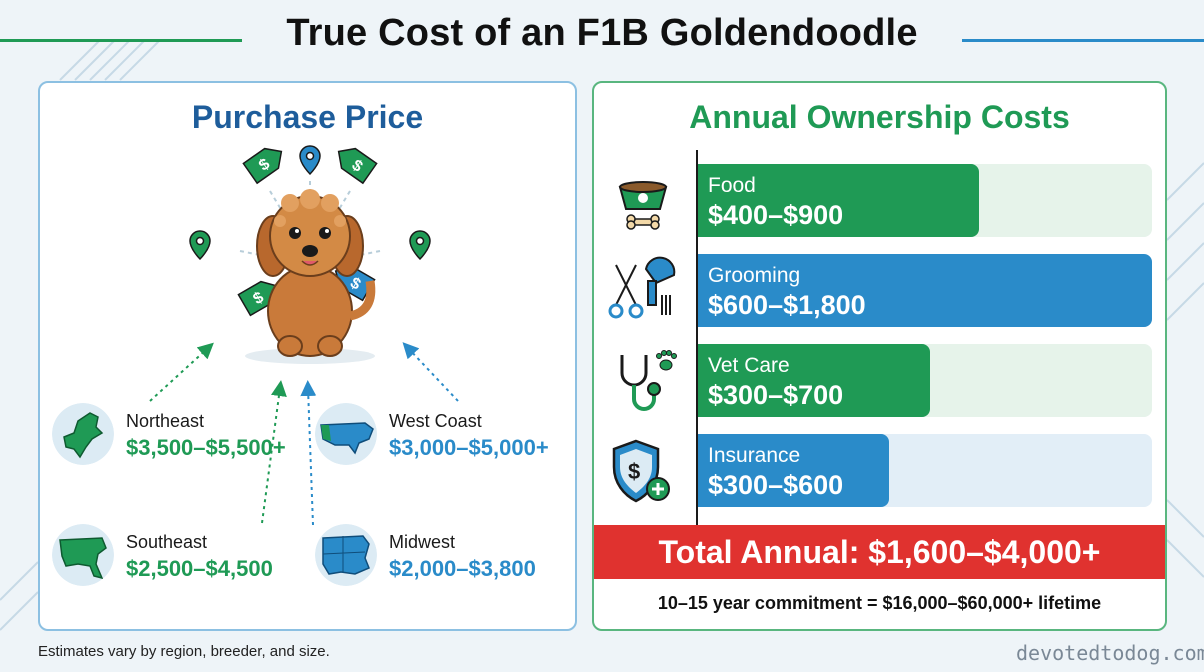 The width and height of the screenshot is (1204, 672). I want to click on cost-label: Grooming, so click(754, 275).